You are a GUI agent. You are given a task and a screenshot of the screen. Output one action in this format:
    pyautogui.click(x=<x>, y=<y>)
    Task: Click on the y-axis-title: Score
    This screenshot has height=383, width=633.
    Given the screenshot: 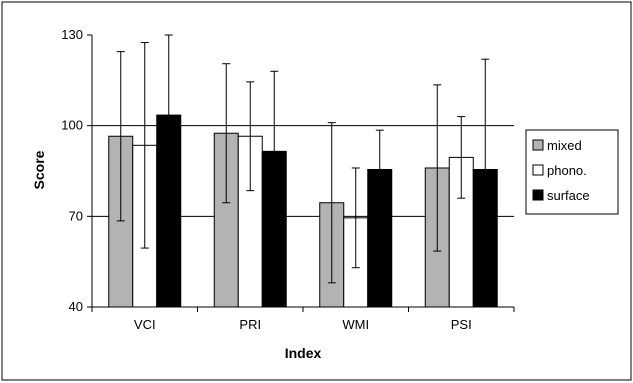 What is the action you would take?
    pyautogui.click(x=39, y=169)
    